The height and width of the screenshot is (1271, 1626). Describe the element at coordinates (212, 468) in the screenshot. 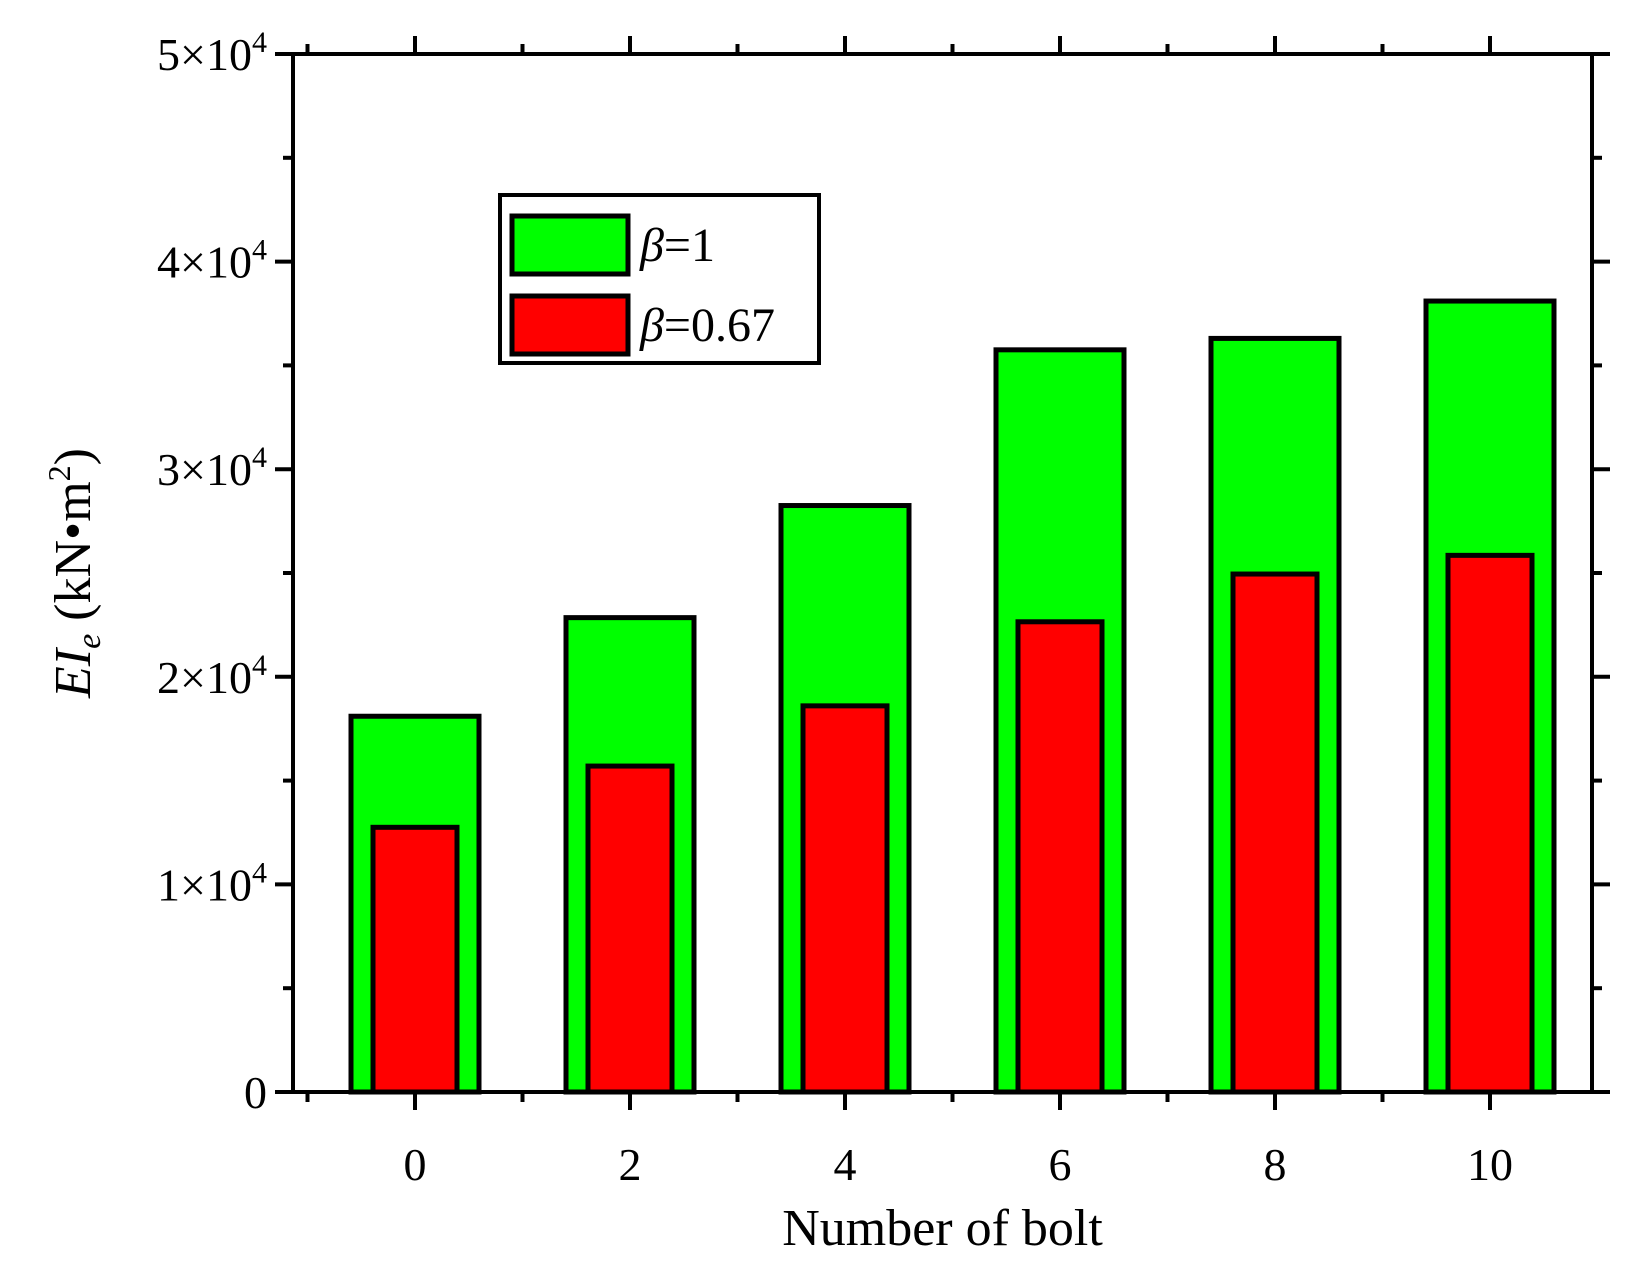

I see `ytick-label-30000: 3×10⁴` at that location.